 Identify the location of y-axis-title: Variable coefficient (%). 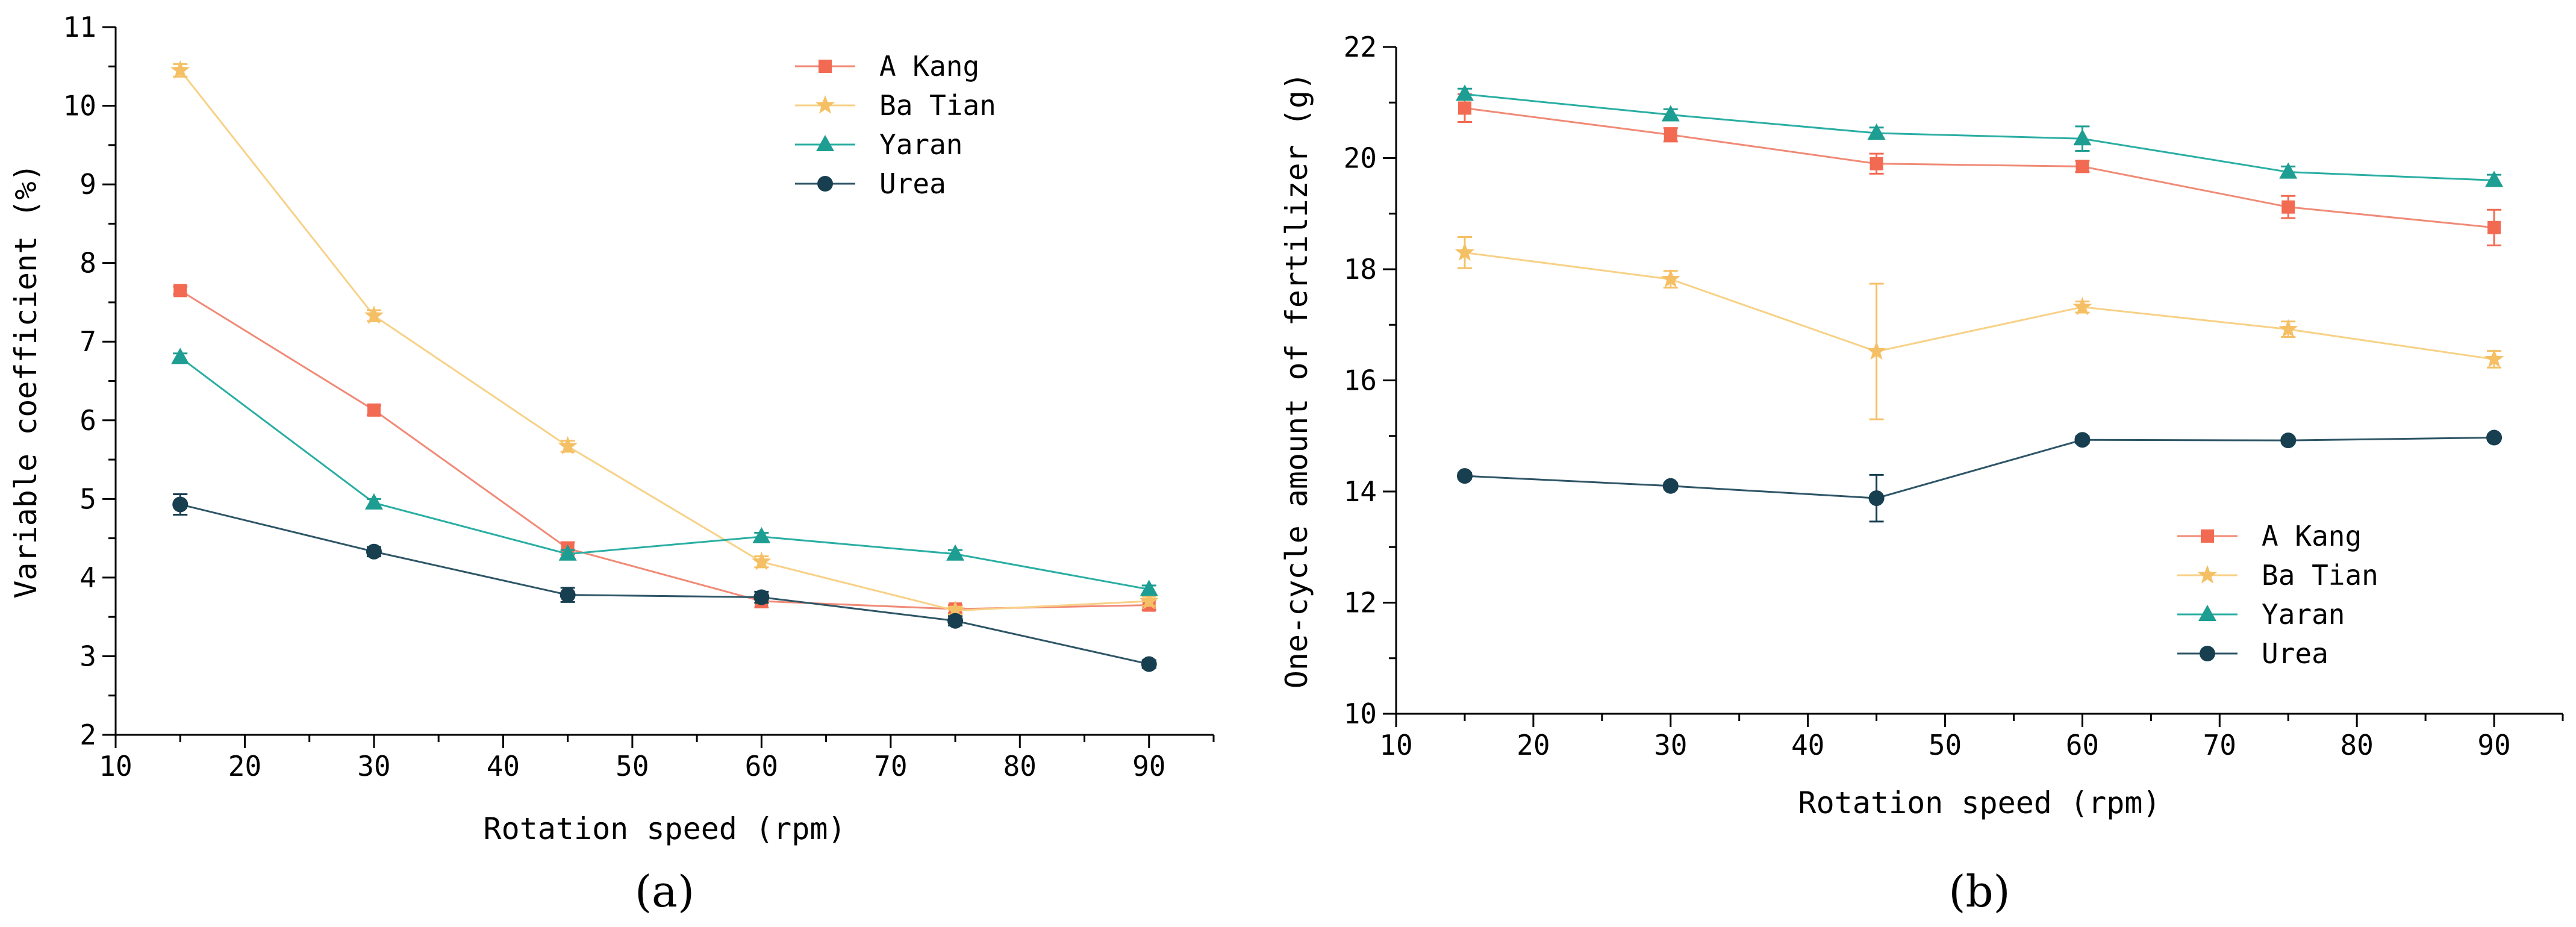
(25, 380).